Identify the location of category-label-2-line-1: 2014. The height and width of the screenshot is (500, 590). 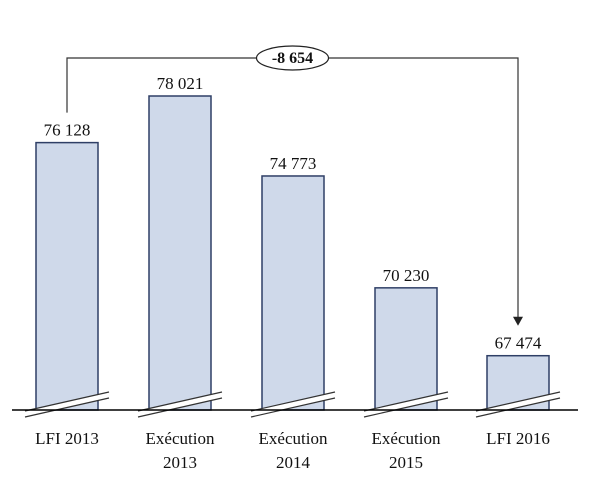
(293, 462).